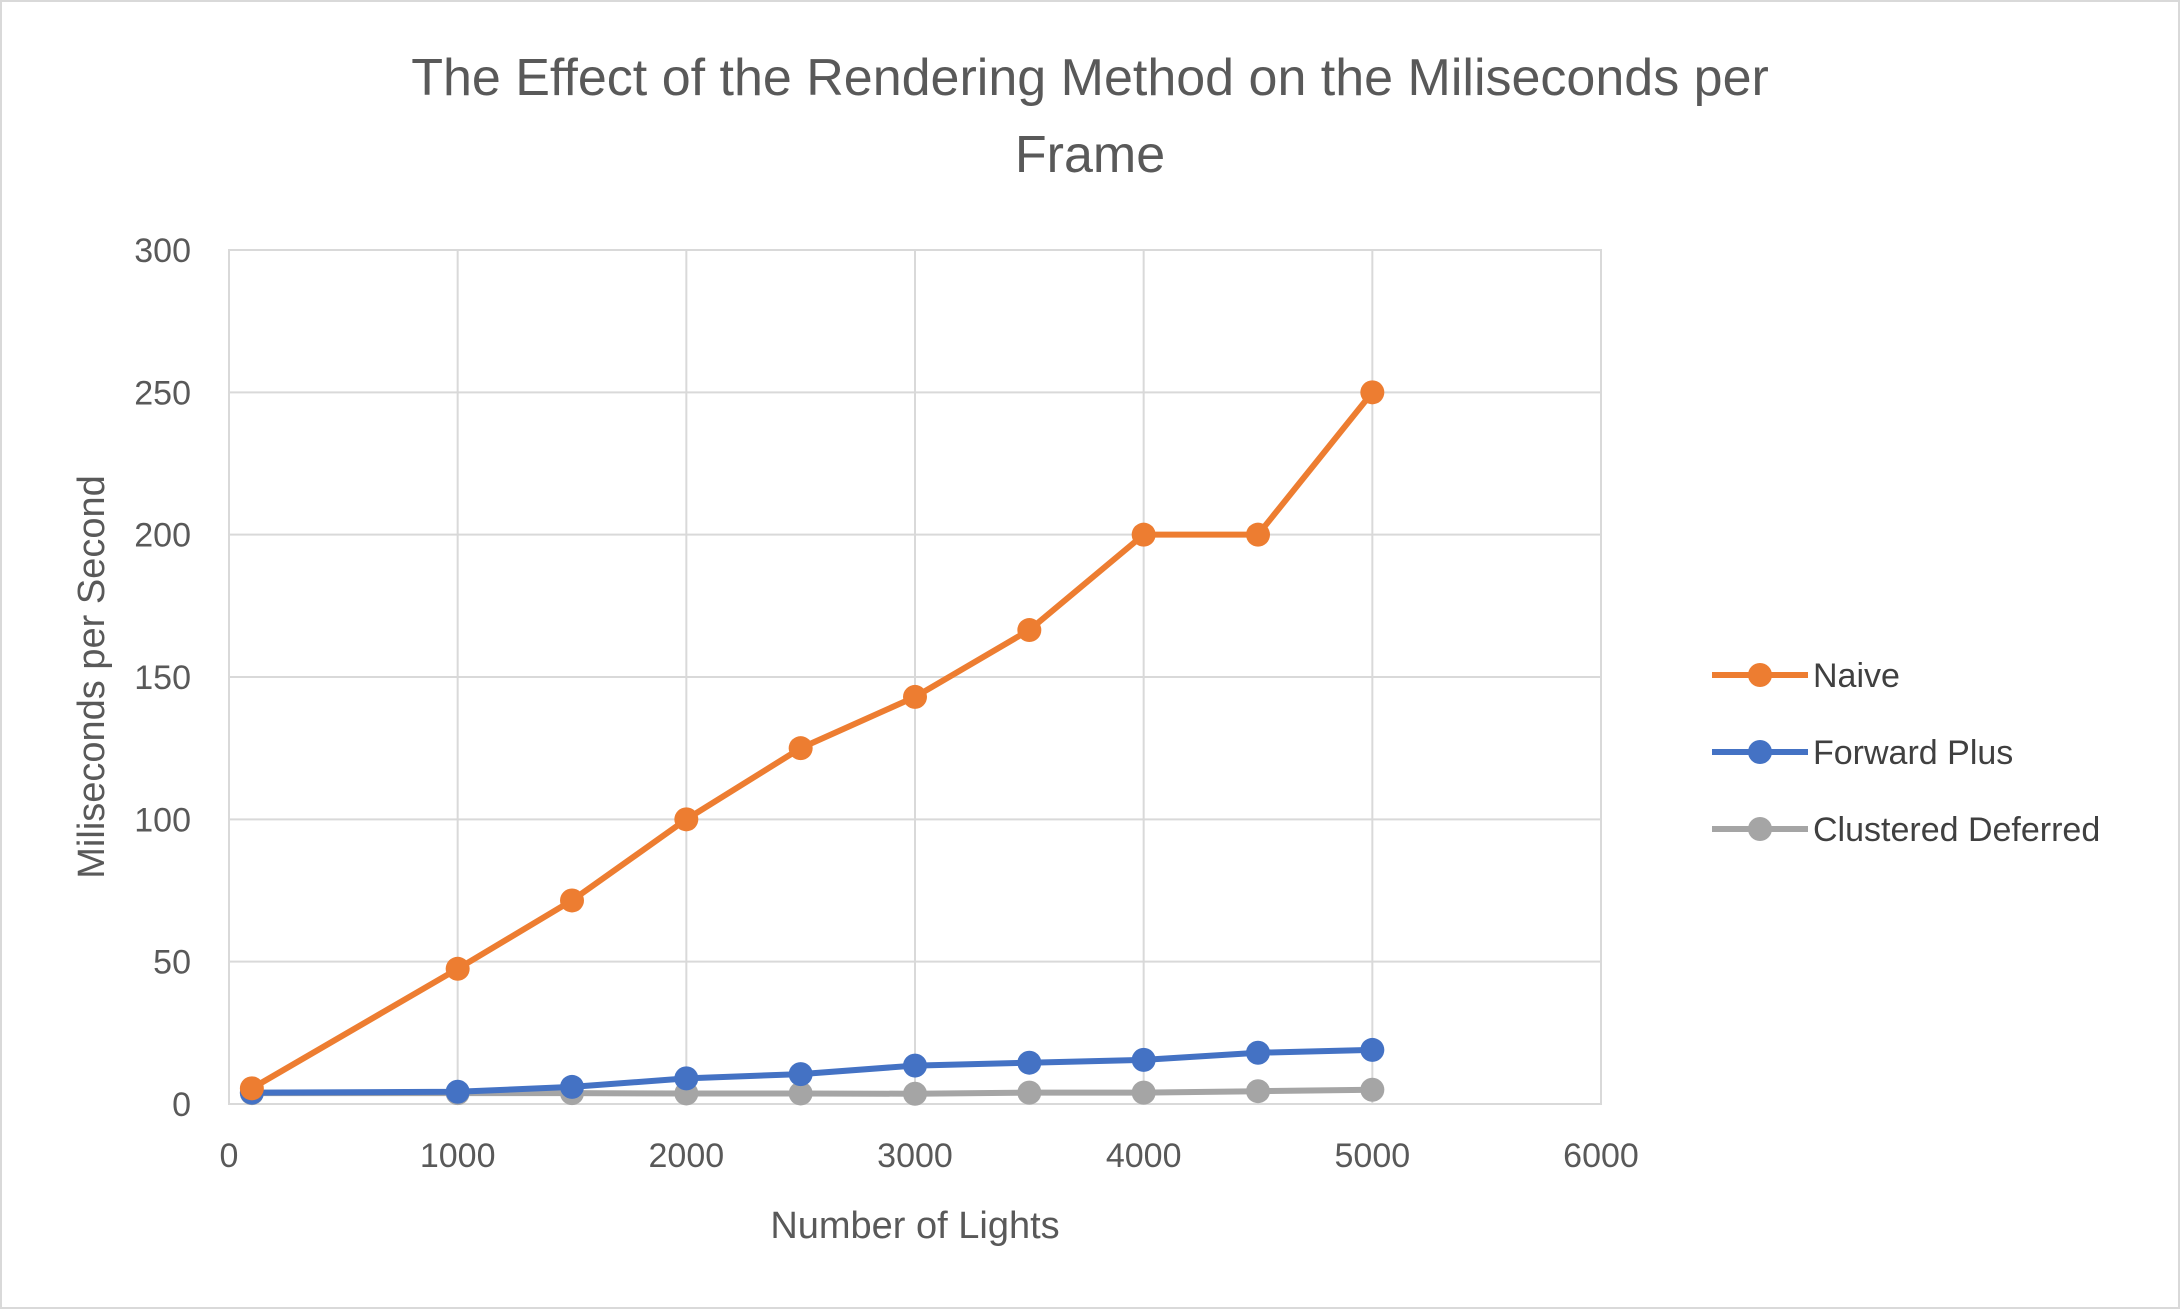 This screenshot has width=2180, height=1309. I want to click on legend-item-clustered-deferred: Clustered Deferred, so click(1906, 830).